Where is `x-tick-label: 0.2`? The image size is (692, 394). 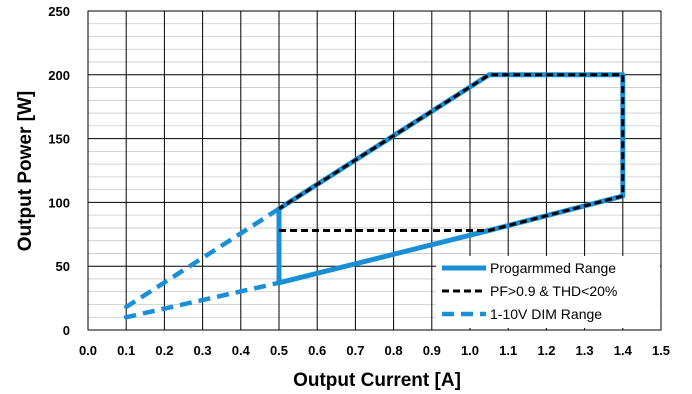 x-tick-label: 0.2 is located at coordinates (164, 350).